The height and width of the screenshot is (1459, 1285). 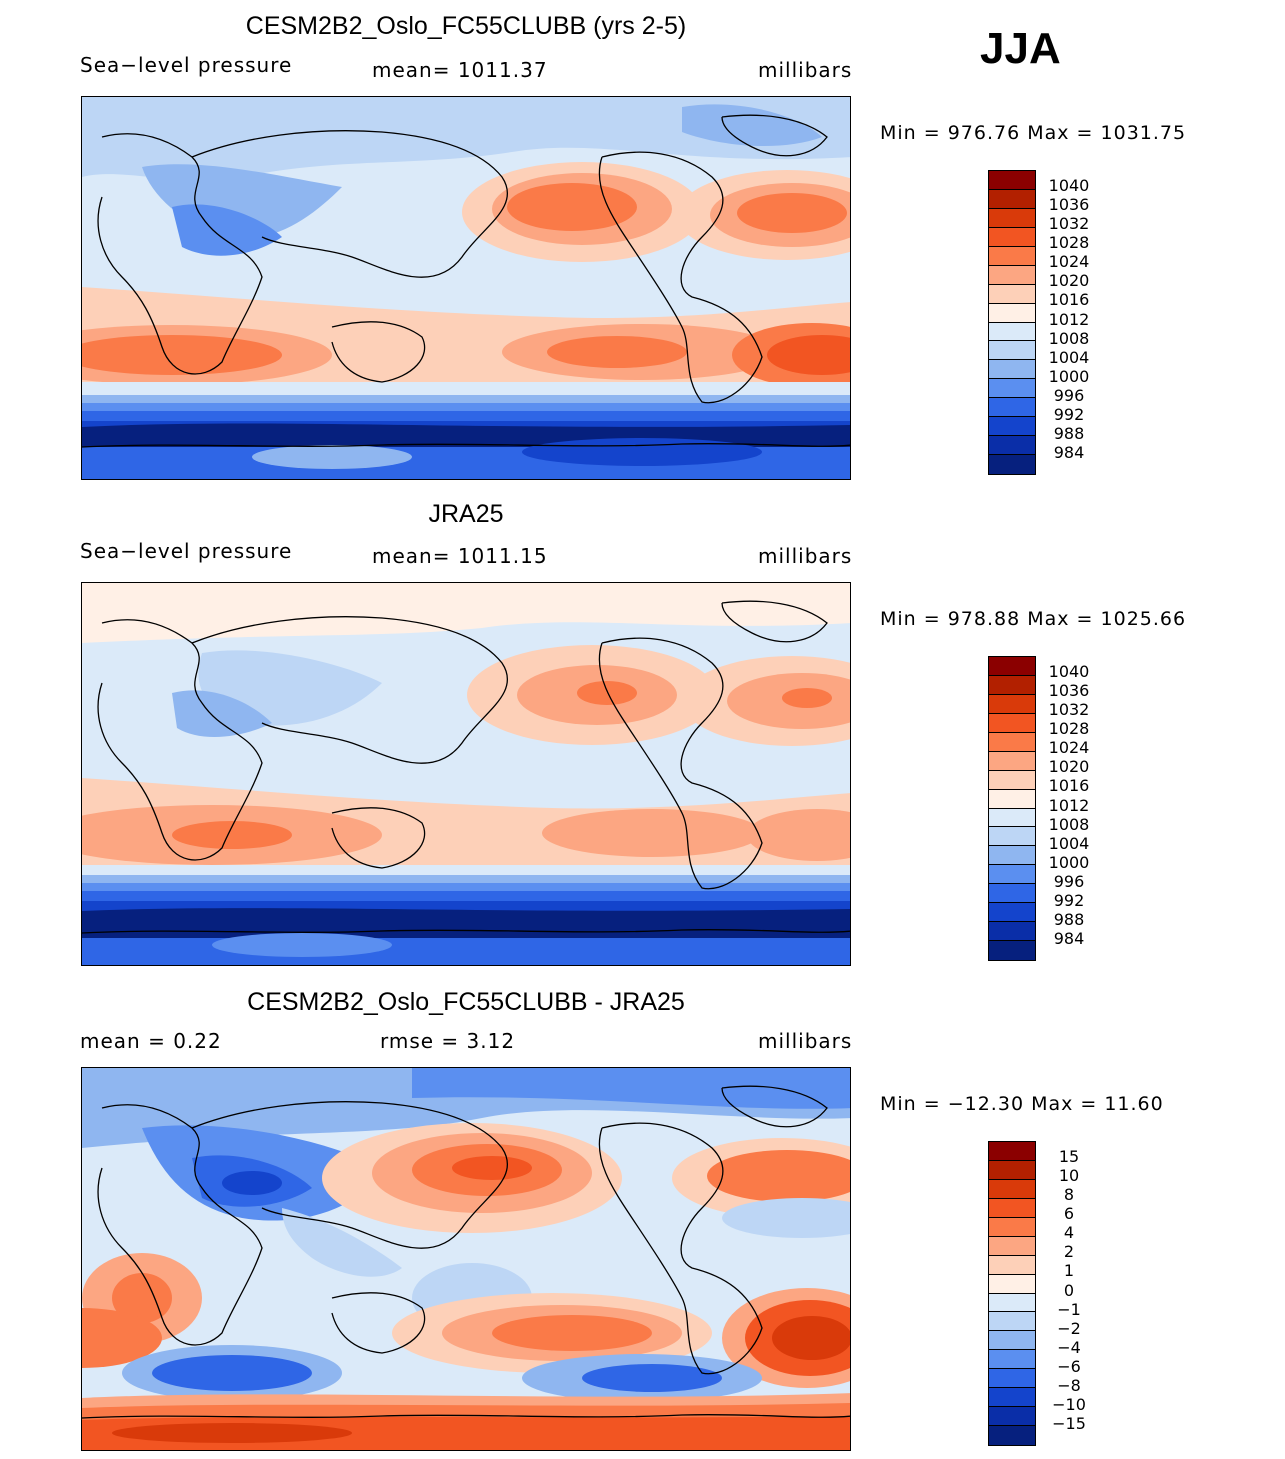 What do you see at coordinates (151, 1041) in the screenshot?
I see `mean-label: mean = 0.22` at bounding box center [151, 1041].